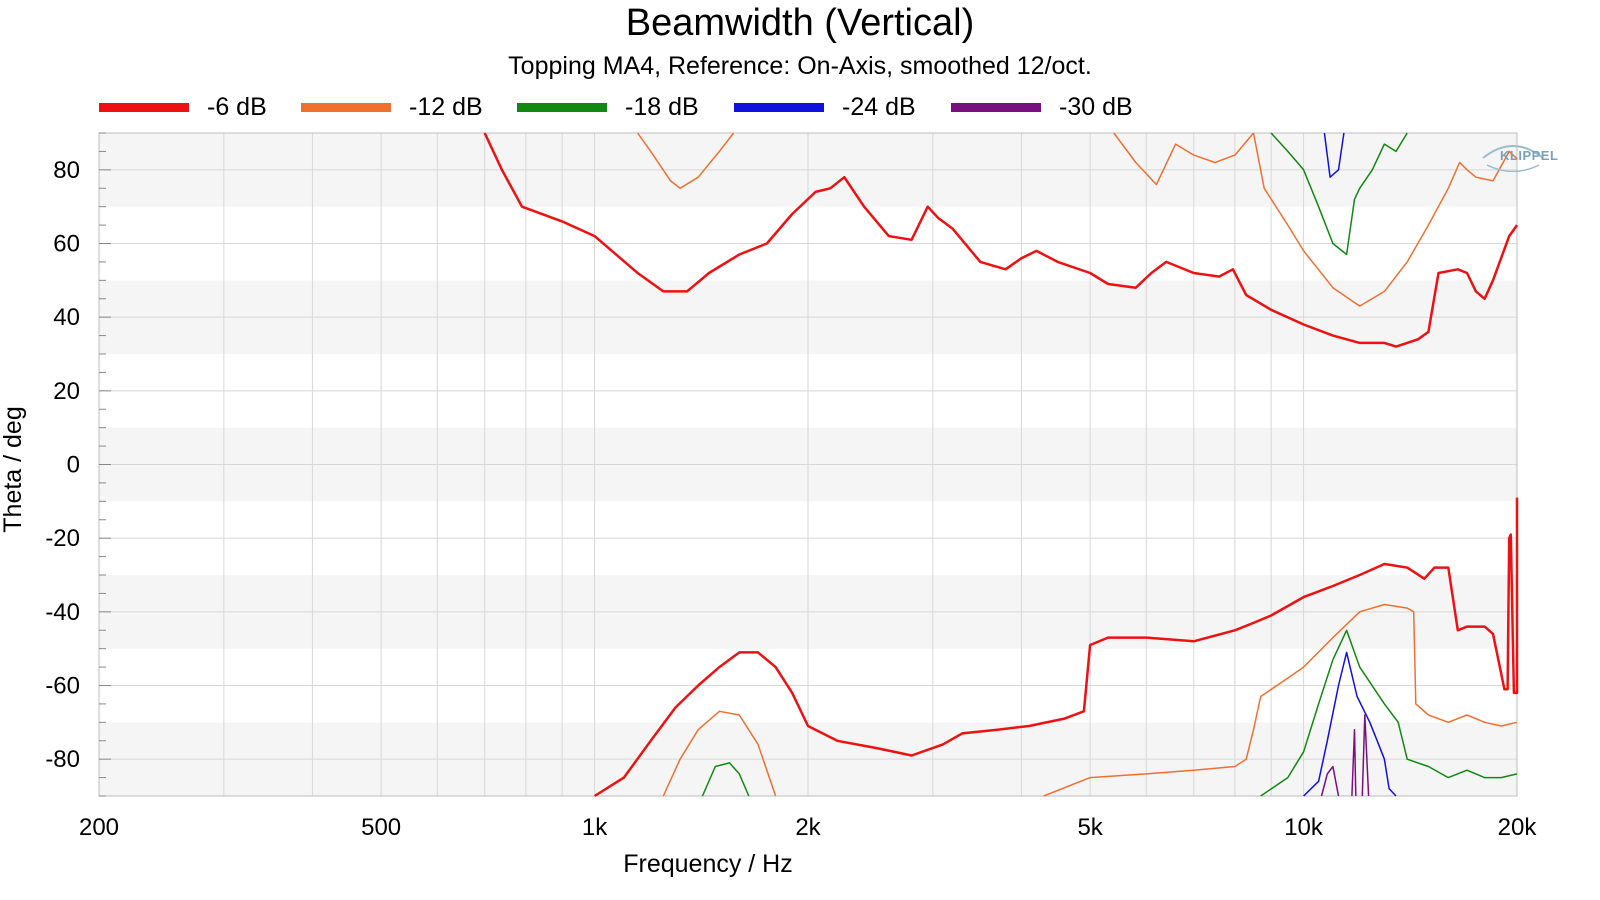 Image resolution: width=1600 pixels, height=900 pixels. I want to click on legend-swatch-30db, so click(996, 107).